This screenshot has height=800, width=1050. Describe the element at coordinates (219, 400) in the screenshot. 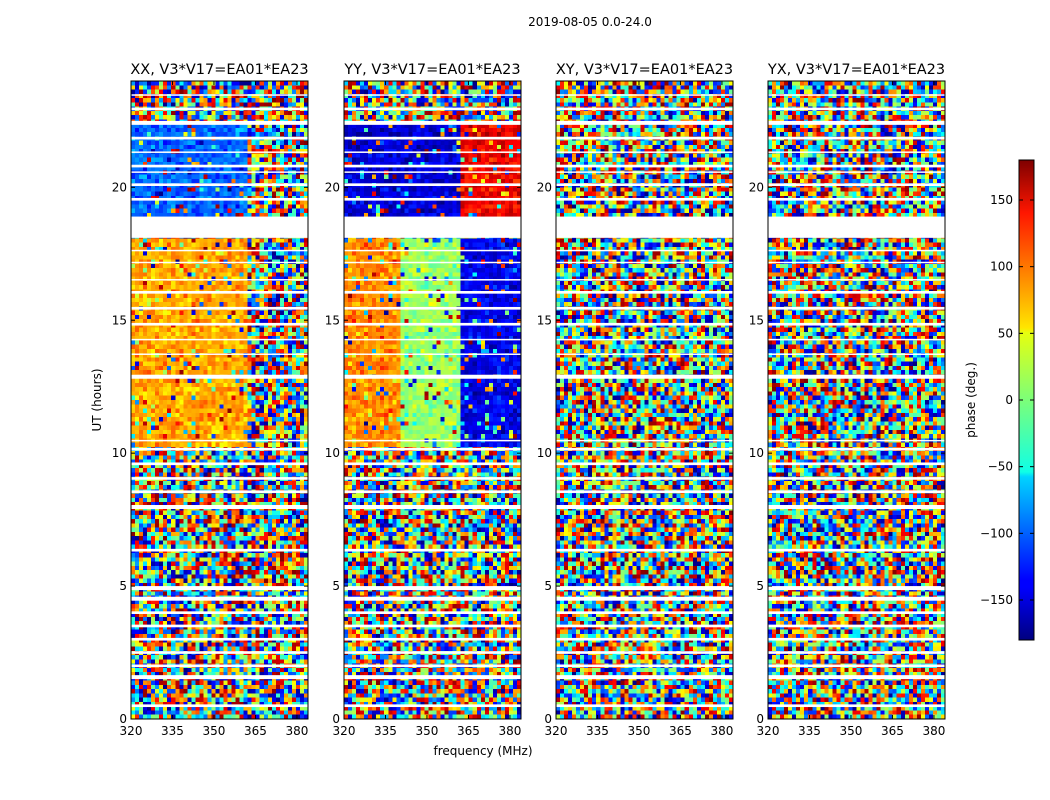

I see `axes-frame` at that location.